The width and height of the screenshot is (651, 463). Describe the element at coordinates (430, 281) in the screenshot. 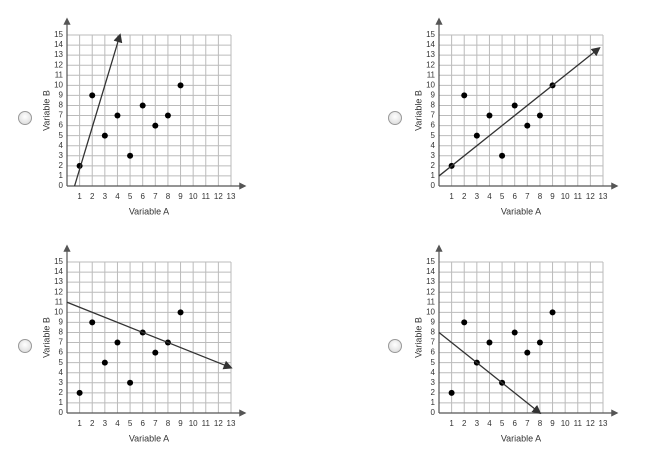

I see `y-tick-label: 13` at that location.